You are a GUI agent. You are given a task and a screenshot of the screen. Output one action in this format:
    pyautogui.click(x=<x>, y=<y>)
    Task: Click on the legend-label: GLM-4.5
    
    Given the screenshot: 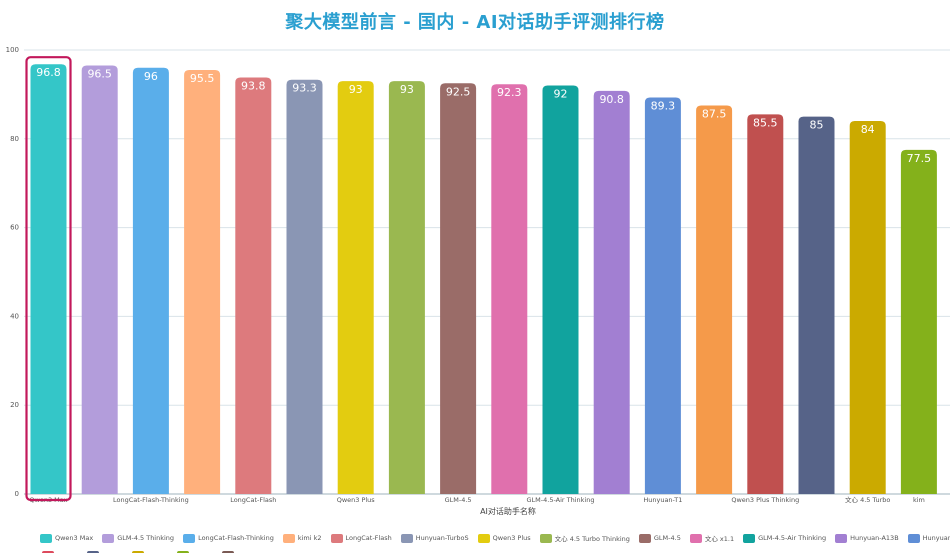 What is the action you would take?
    pyautogui.click(x=667, y=538)
    